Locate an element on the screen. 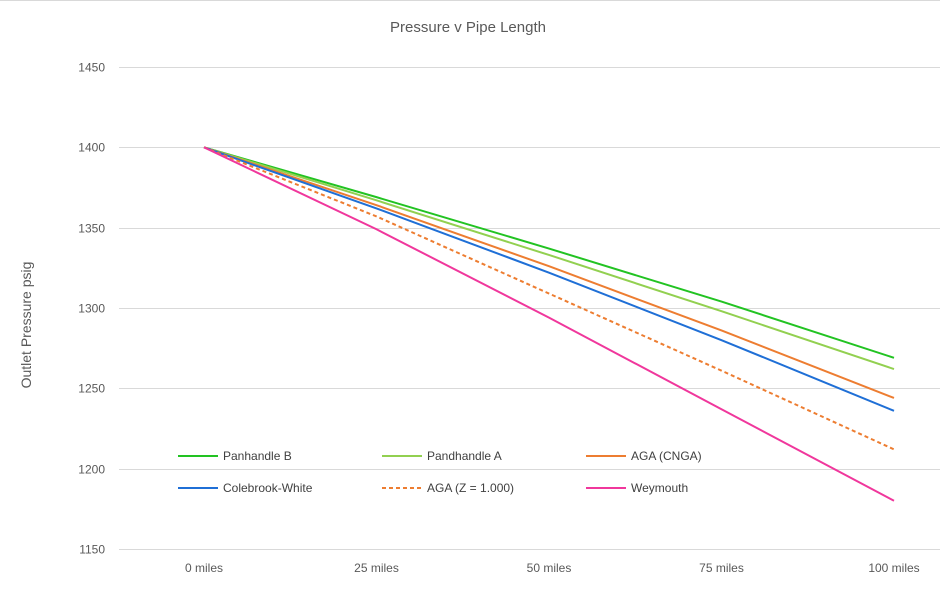 The width and height of the screenshot is (940, 593). y-tick-label: 1200 is located at coordinates (91, 470).